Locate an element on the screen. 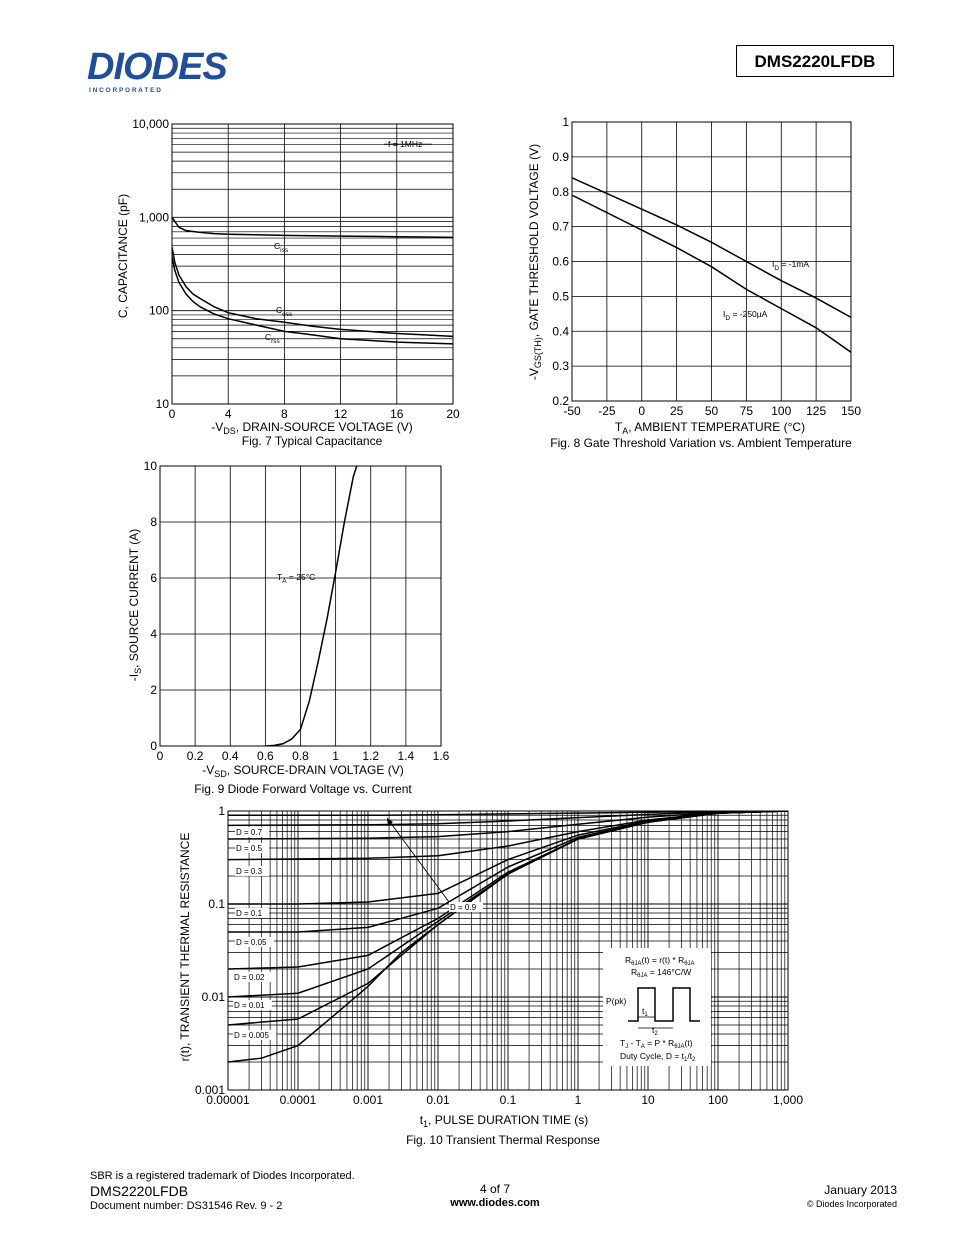 The height and width of the screenshot is (1235, 954). fig8-ytick-label: 0.3 is located at coordinates (560, 366).